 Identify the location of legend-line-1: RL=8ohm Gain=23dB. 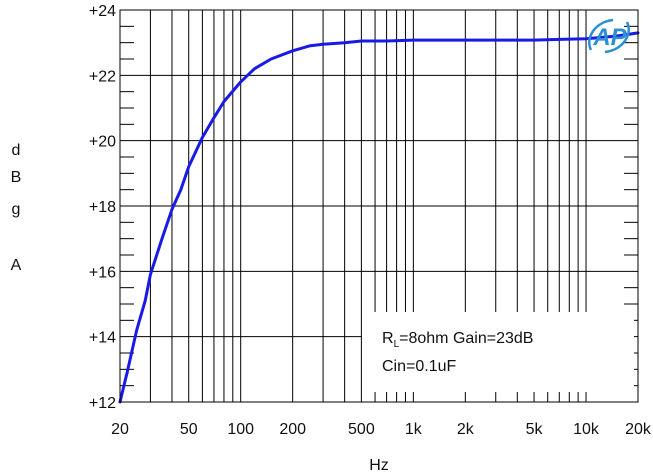
(457, 340).